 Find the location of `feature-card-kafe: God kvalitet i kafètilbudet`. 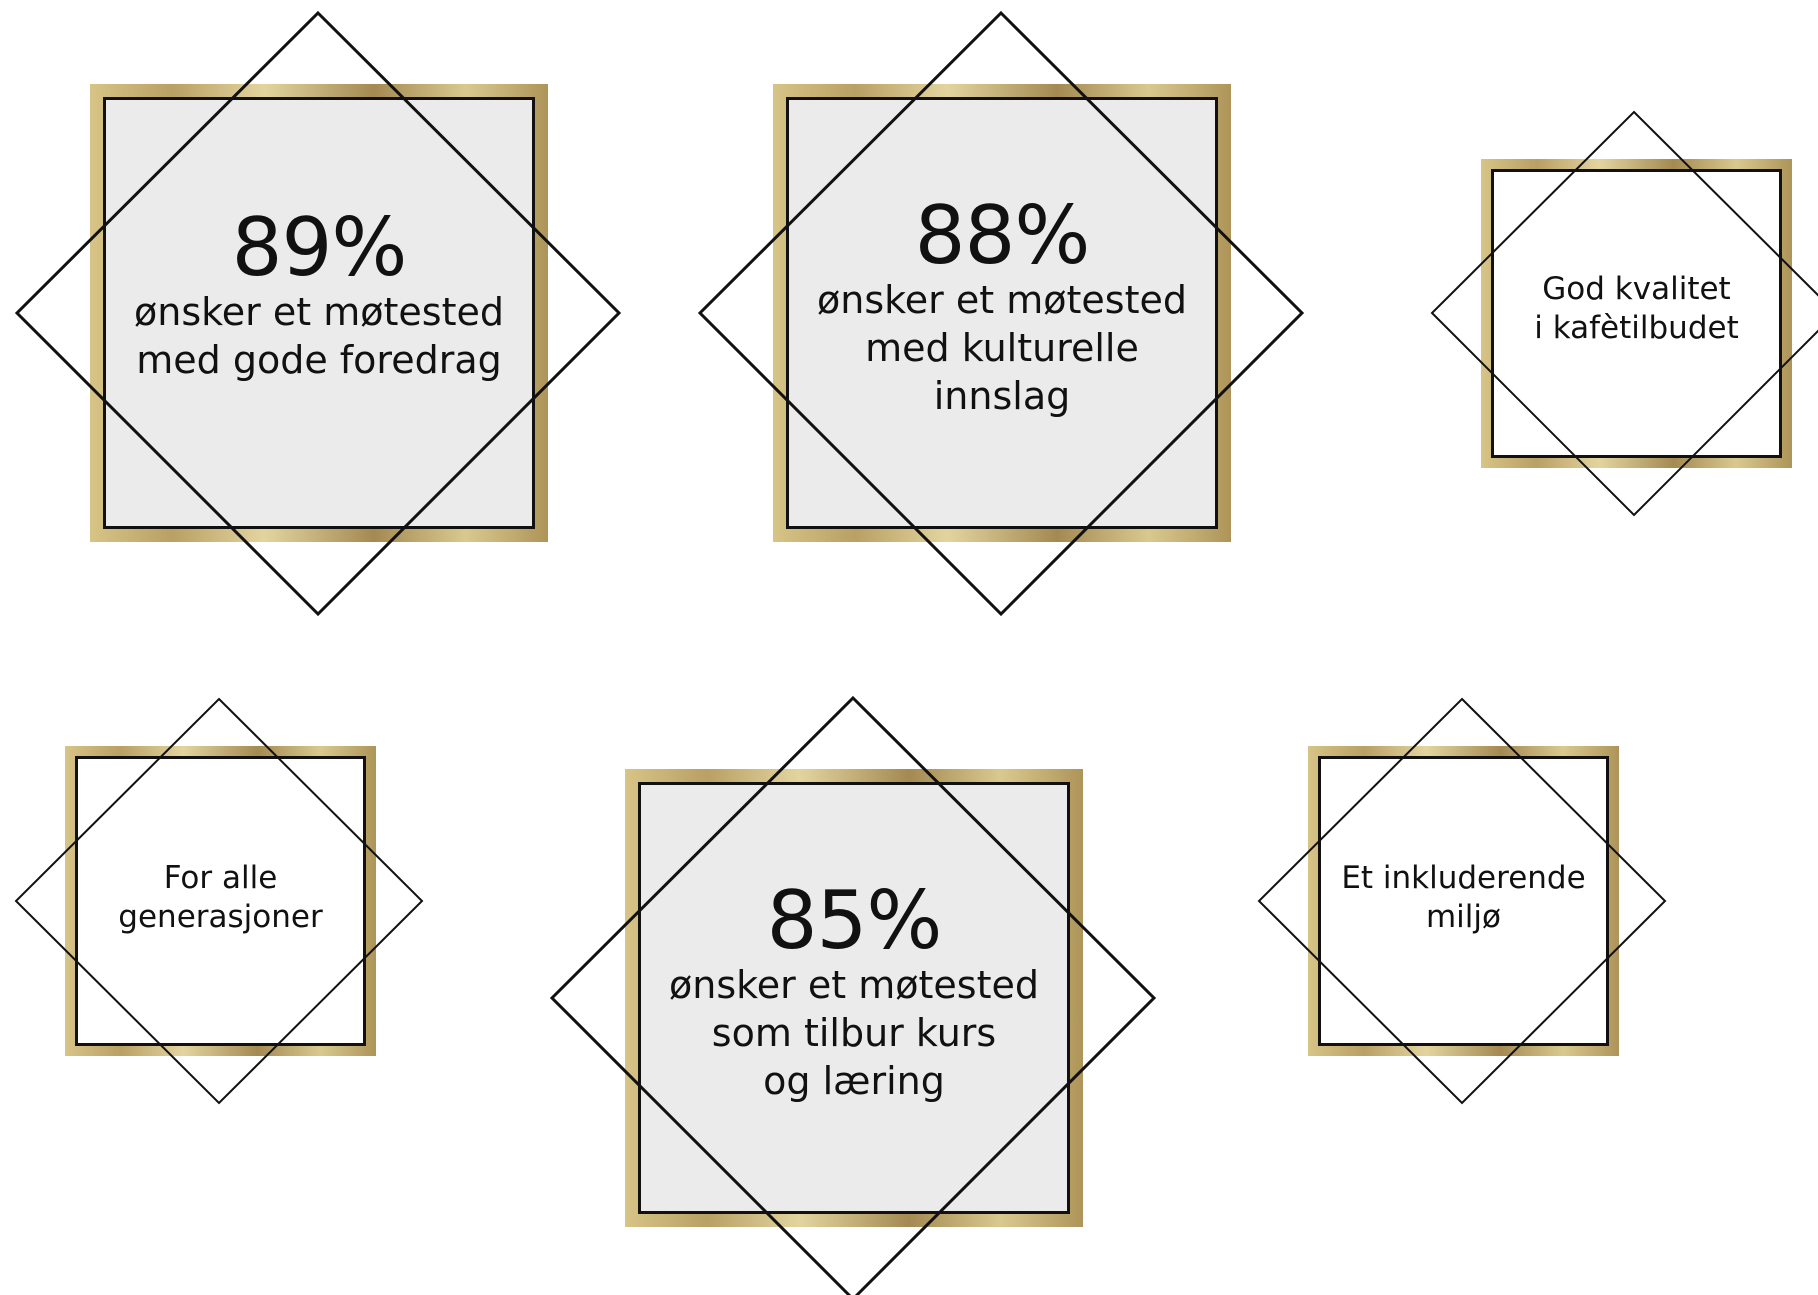

feature-card-kafe: God kvalitet i kafètilbudet is located at coordinates (1619, 310).